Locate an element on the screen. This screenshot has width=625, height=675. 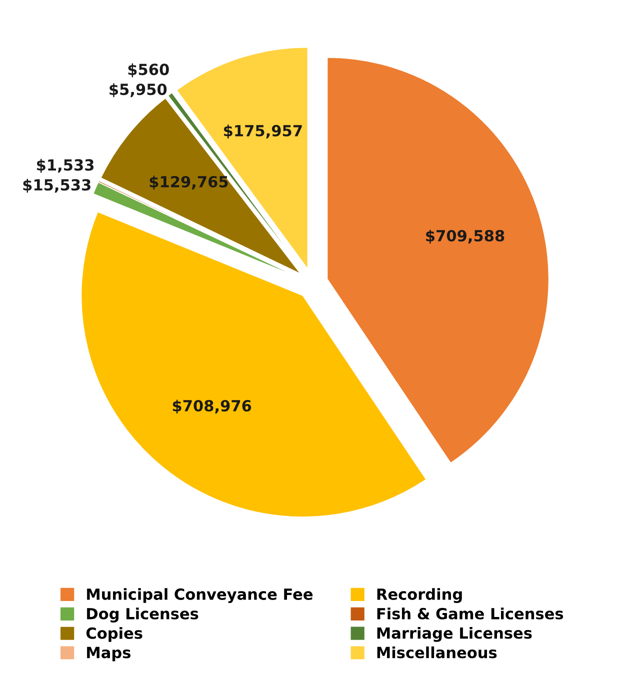
legend-label: Copies is located at coordinates (114, 634).